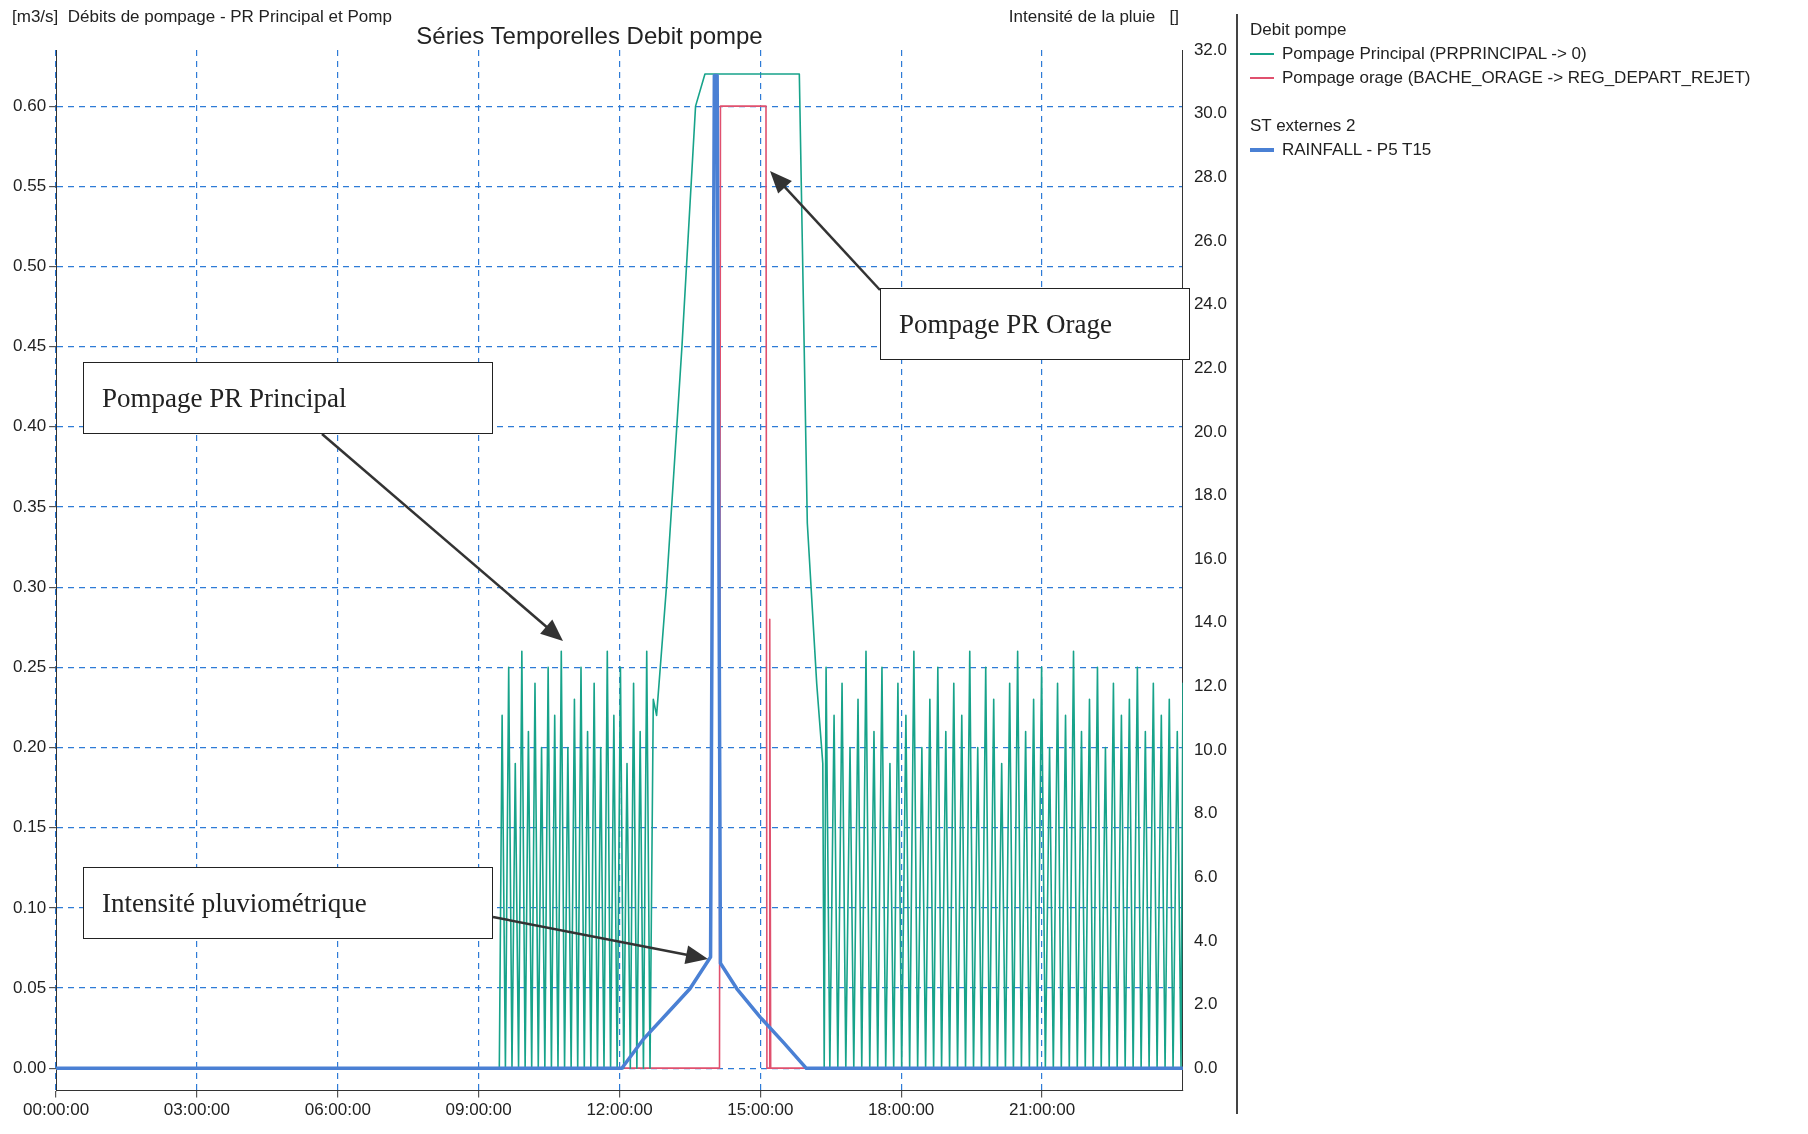 The image size is (1808, 1134). I want to click on y2-tick-label: 28.0, so click(1210, 176).